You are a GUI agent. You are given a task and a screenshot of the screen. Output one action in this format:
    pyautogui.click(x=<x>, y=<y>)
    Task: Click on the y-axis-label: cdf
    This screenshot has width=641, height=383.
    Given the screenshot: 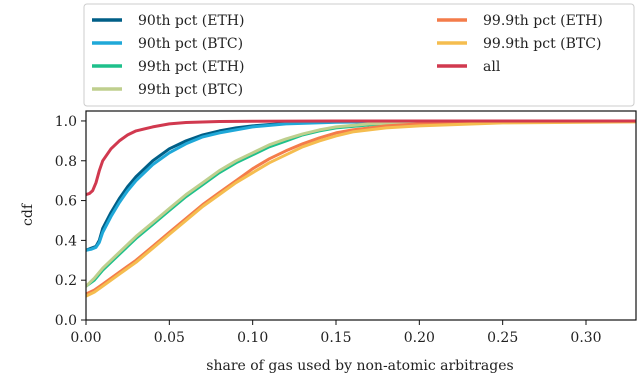 What is the action you would take?
    pyautogui.click(x=28, y=214)
    